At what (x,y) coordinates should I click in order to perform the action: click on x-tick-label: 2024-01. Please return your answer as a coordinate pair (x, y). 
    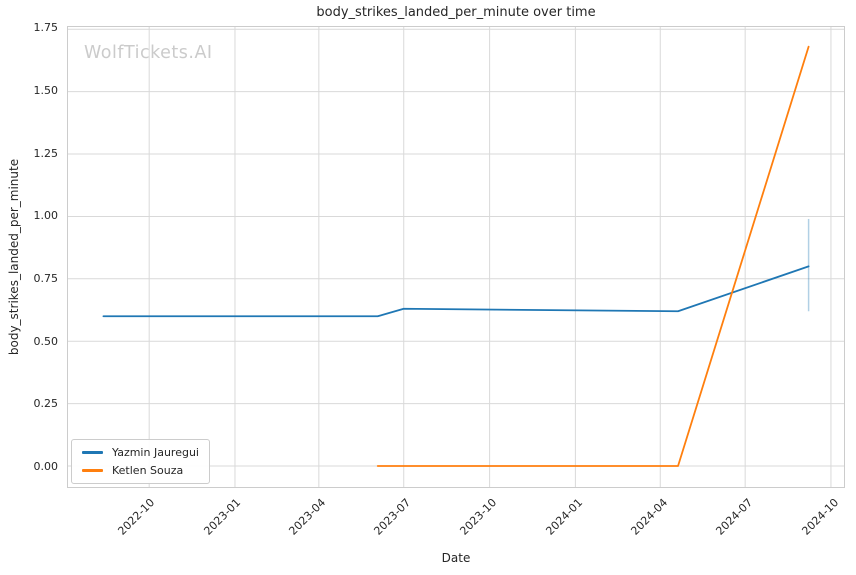
    Looking at the image, I should click on (564, 517).